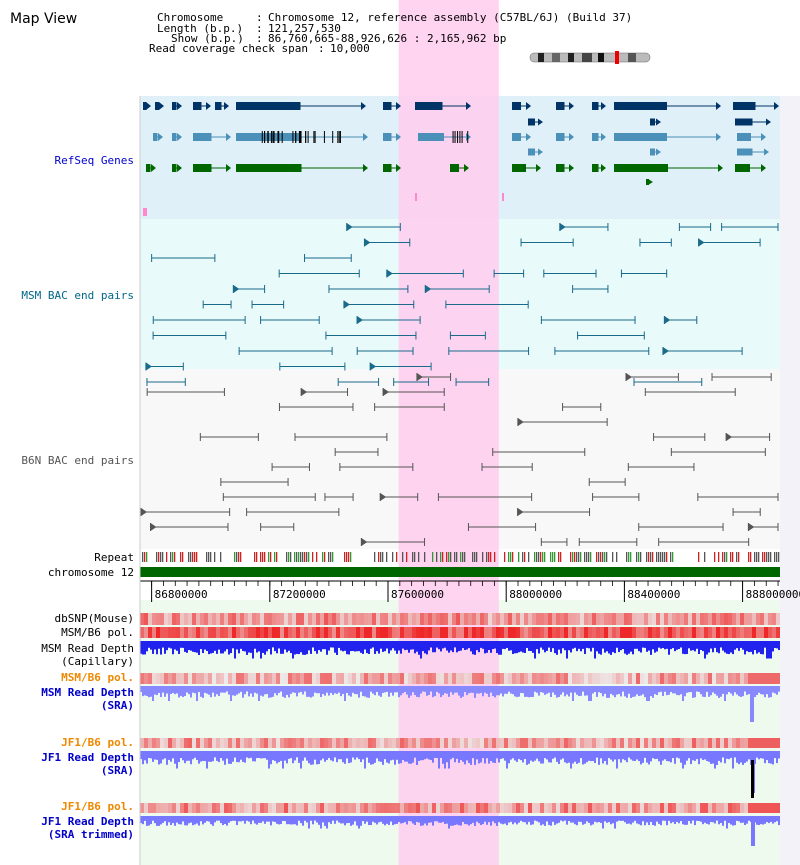 The width and height of the screenshot is (800, 865). I want to click on repeat-track, so click(461, 557).